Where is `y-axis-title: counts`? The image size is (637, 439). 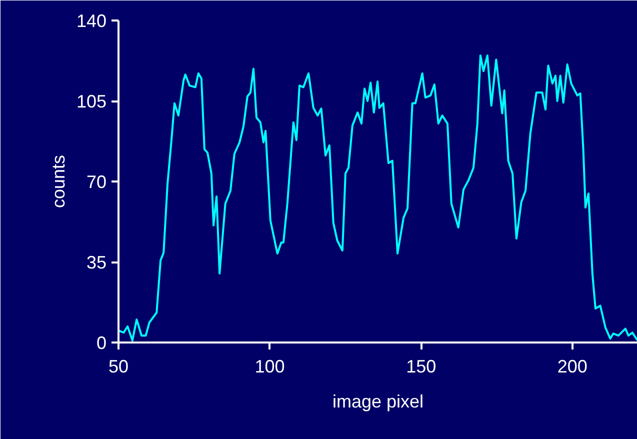 y-axis-title: counts is located at coordinates (58, 181).